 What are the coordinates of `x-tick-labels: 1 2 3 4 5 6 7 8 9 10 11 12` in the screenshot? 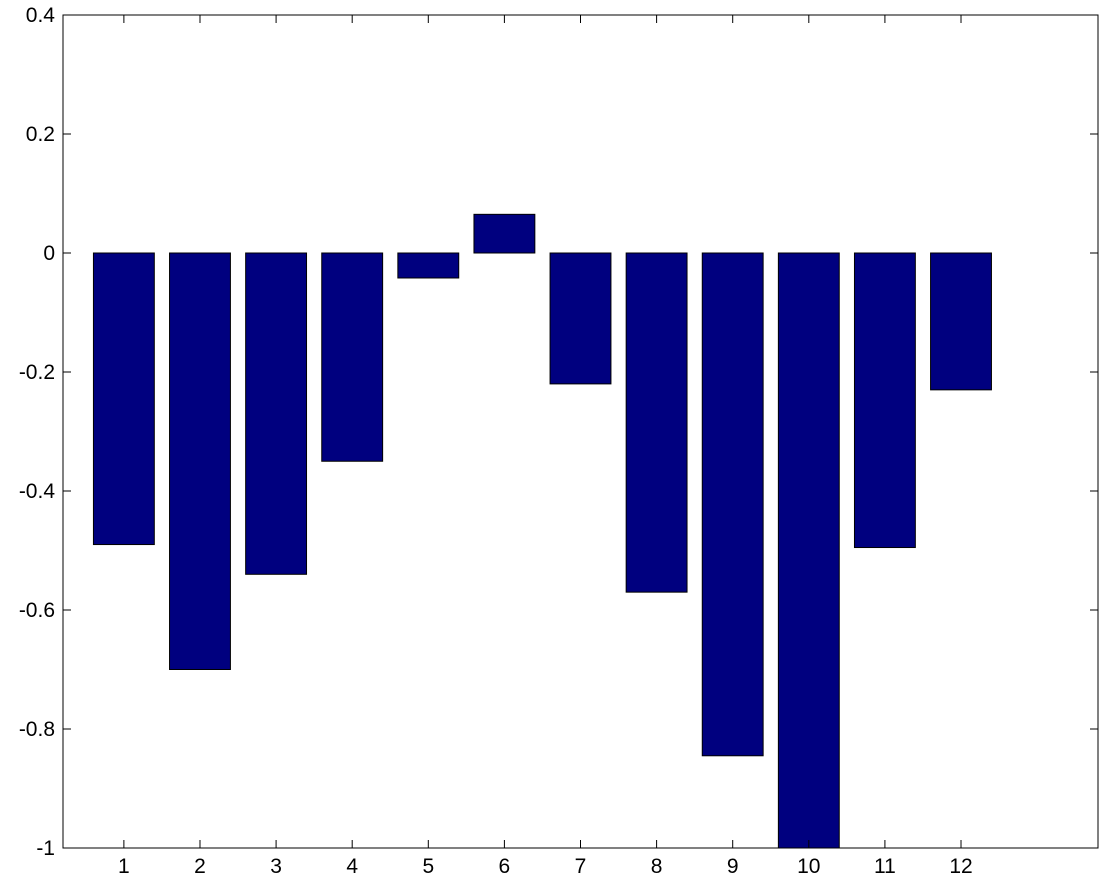 It's located at (545, 866).